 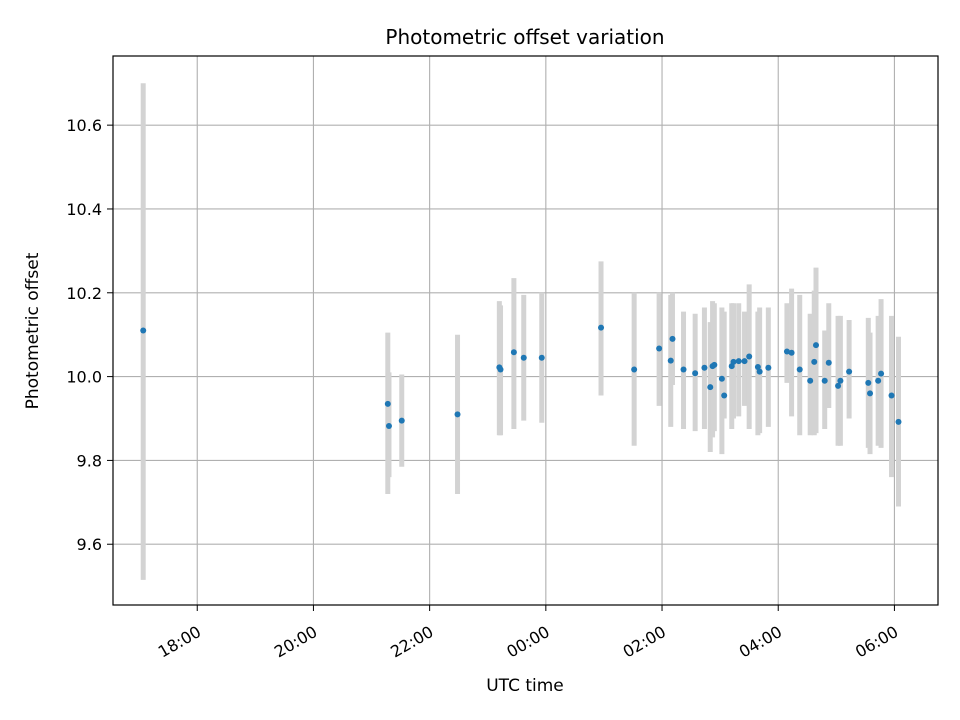 What do you see at coordinates (89, 460) in the screenshot?
I see `y-tick-label: 9.8` at bounding box center [89, 460].